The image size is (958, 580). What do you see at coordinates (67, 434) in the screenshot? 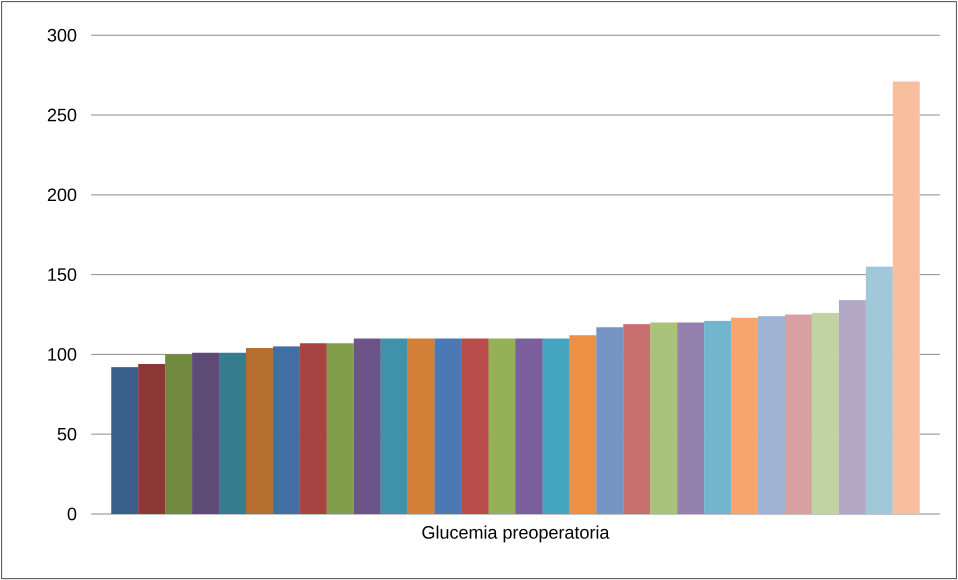
I see `y-tick-label: 50` at bounding box center [67, 434].